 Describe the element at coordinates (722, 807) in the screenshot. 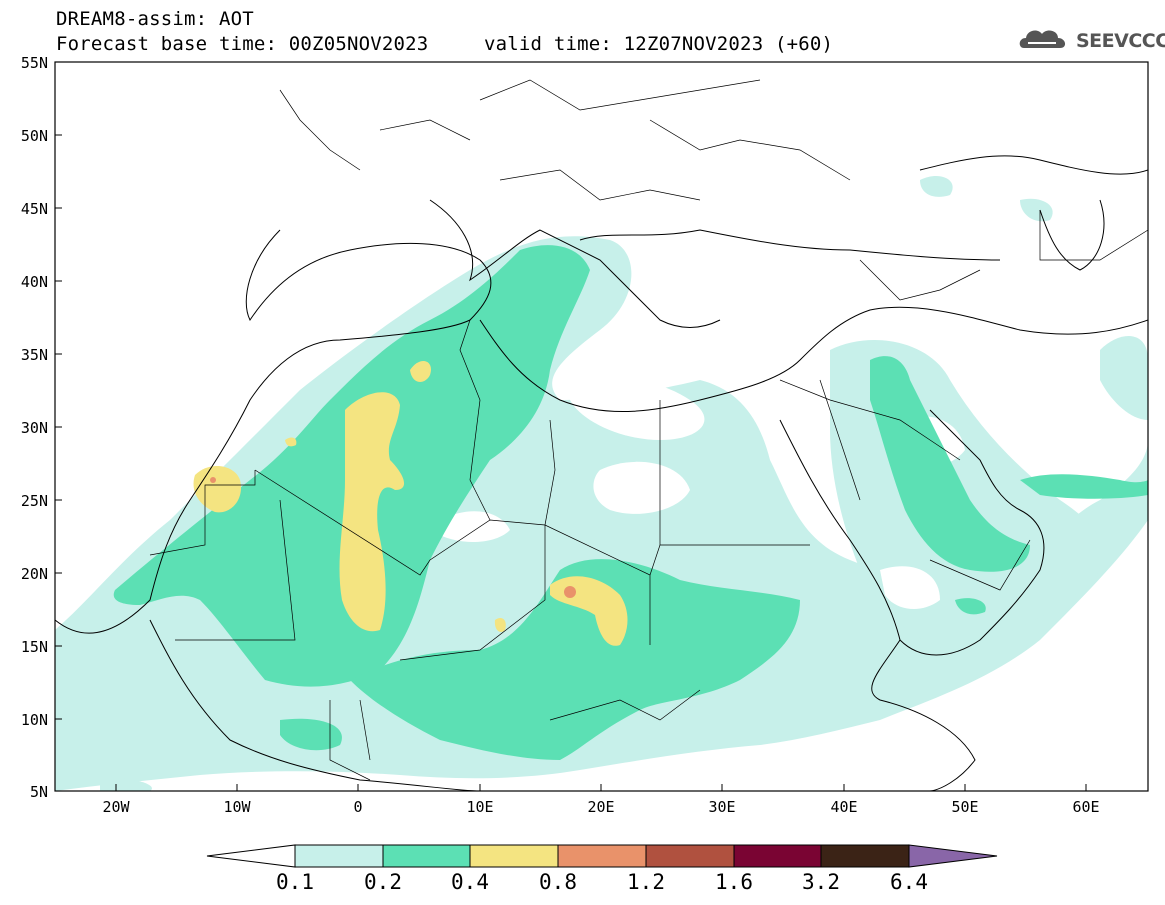

I see `lon-label: 30E` at that location.